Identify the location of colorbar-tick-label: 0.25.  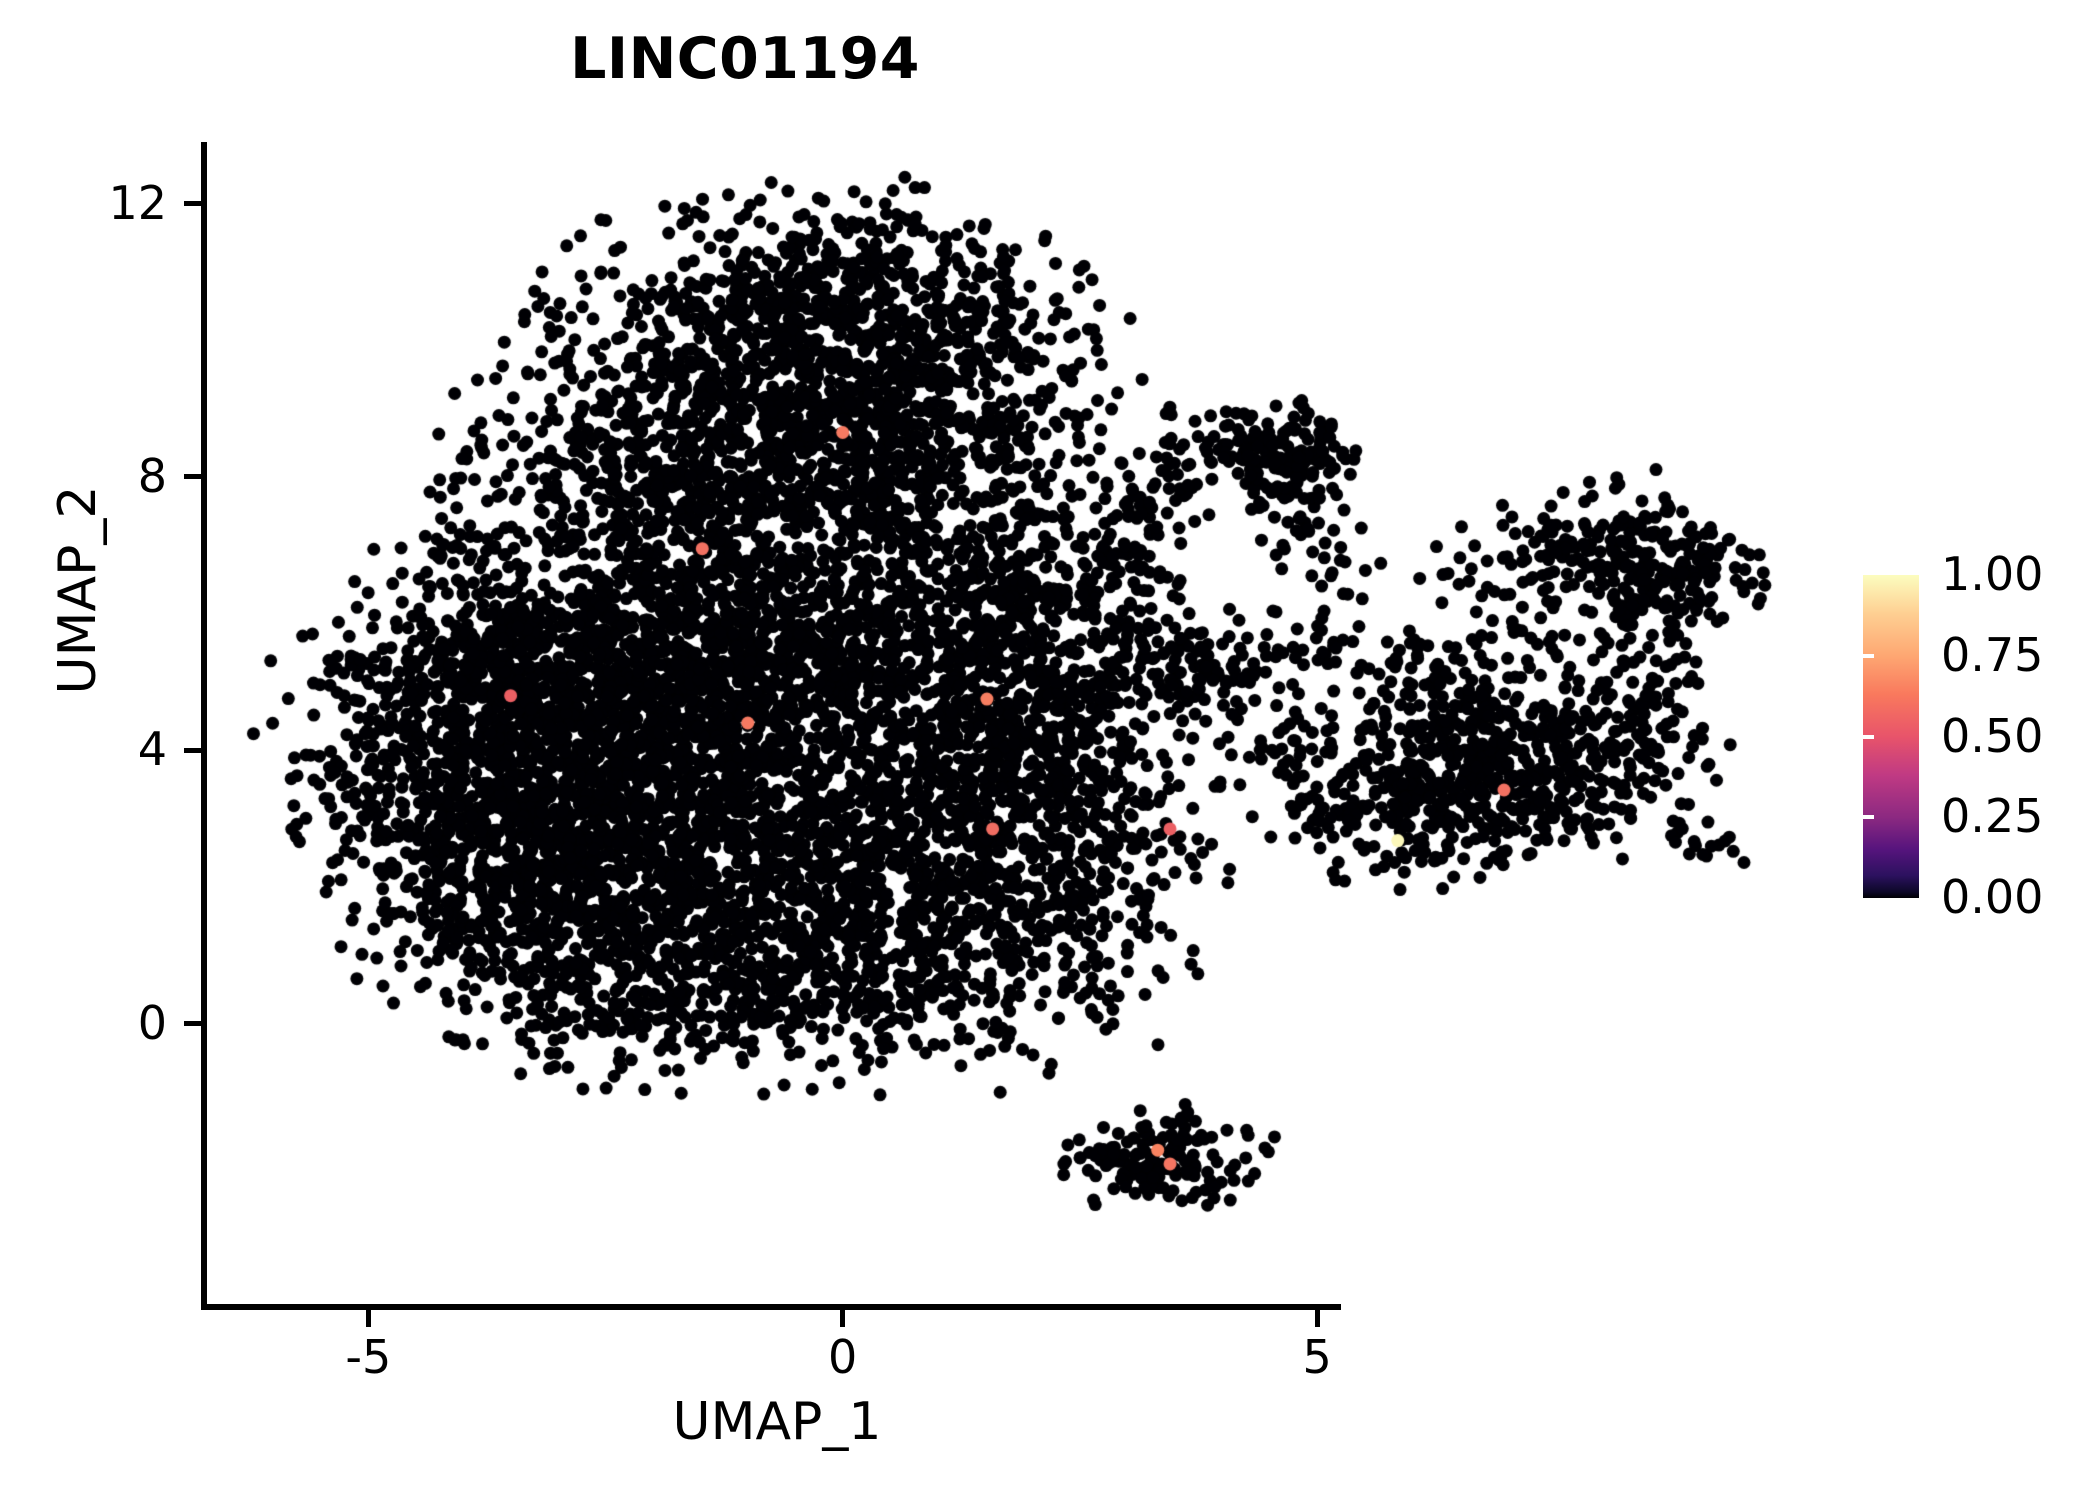
(1992, 816).